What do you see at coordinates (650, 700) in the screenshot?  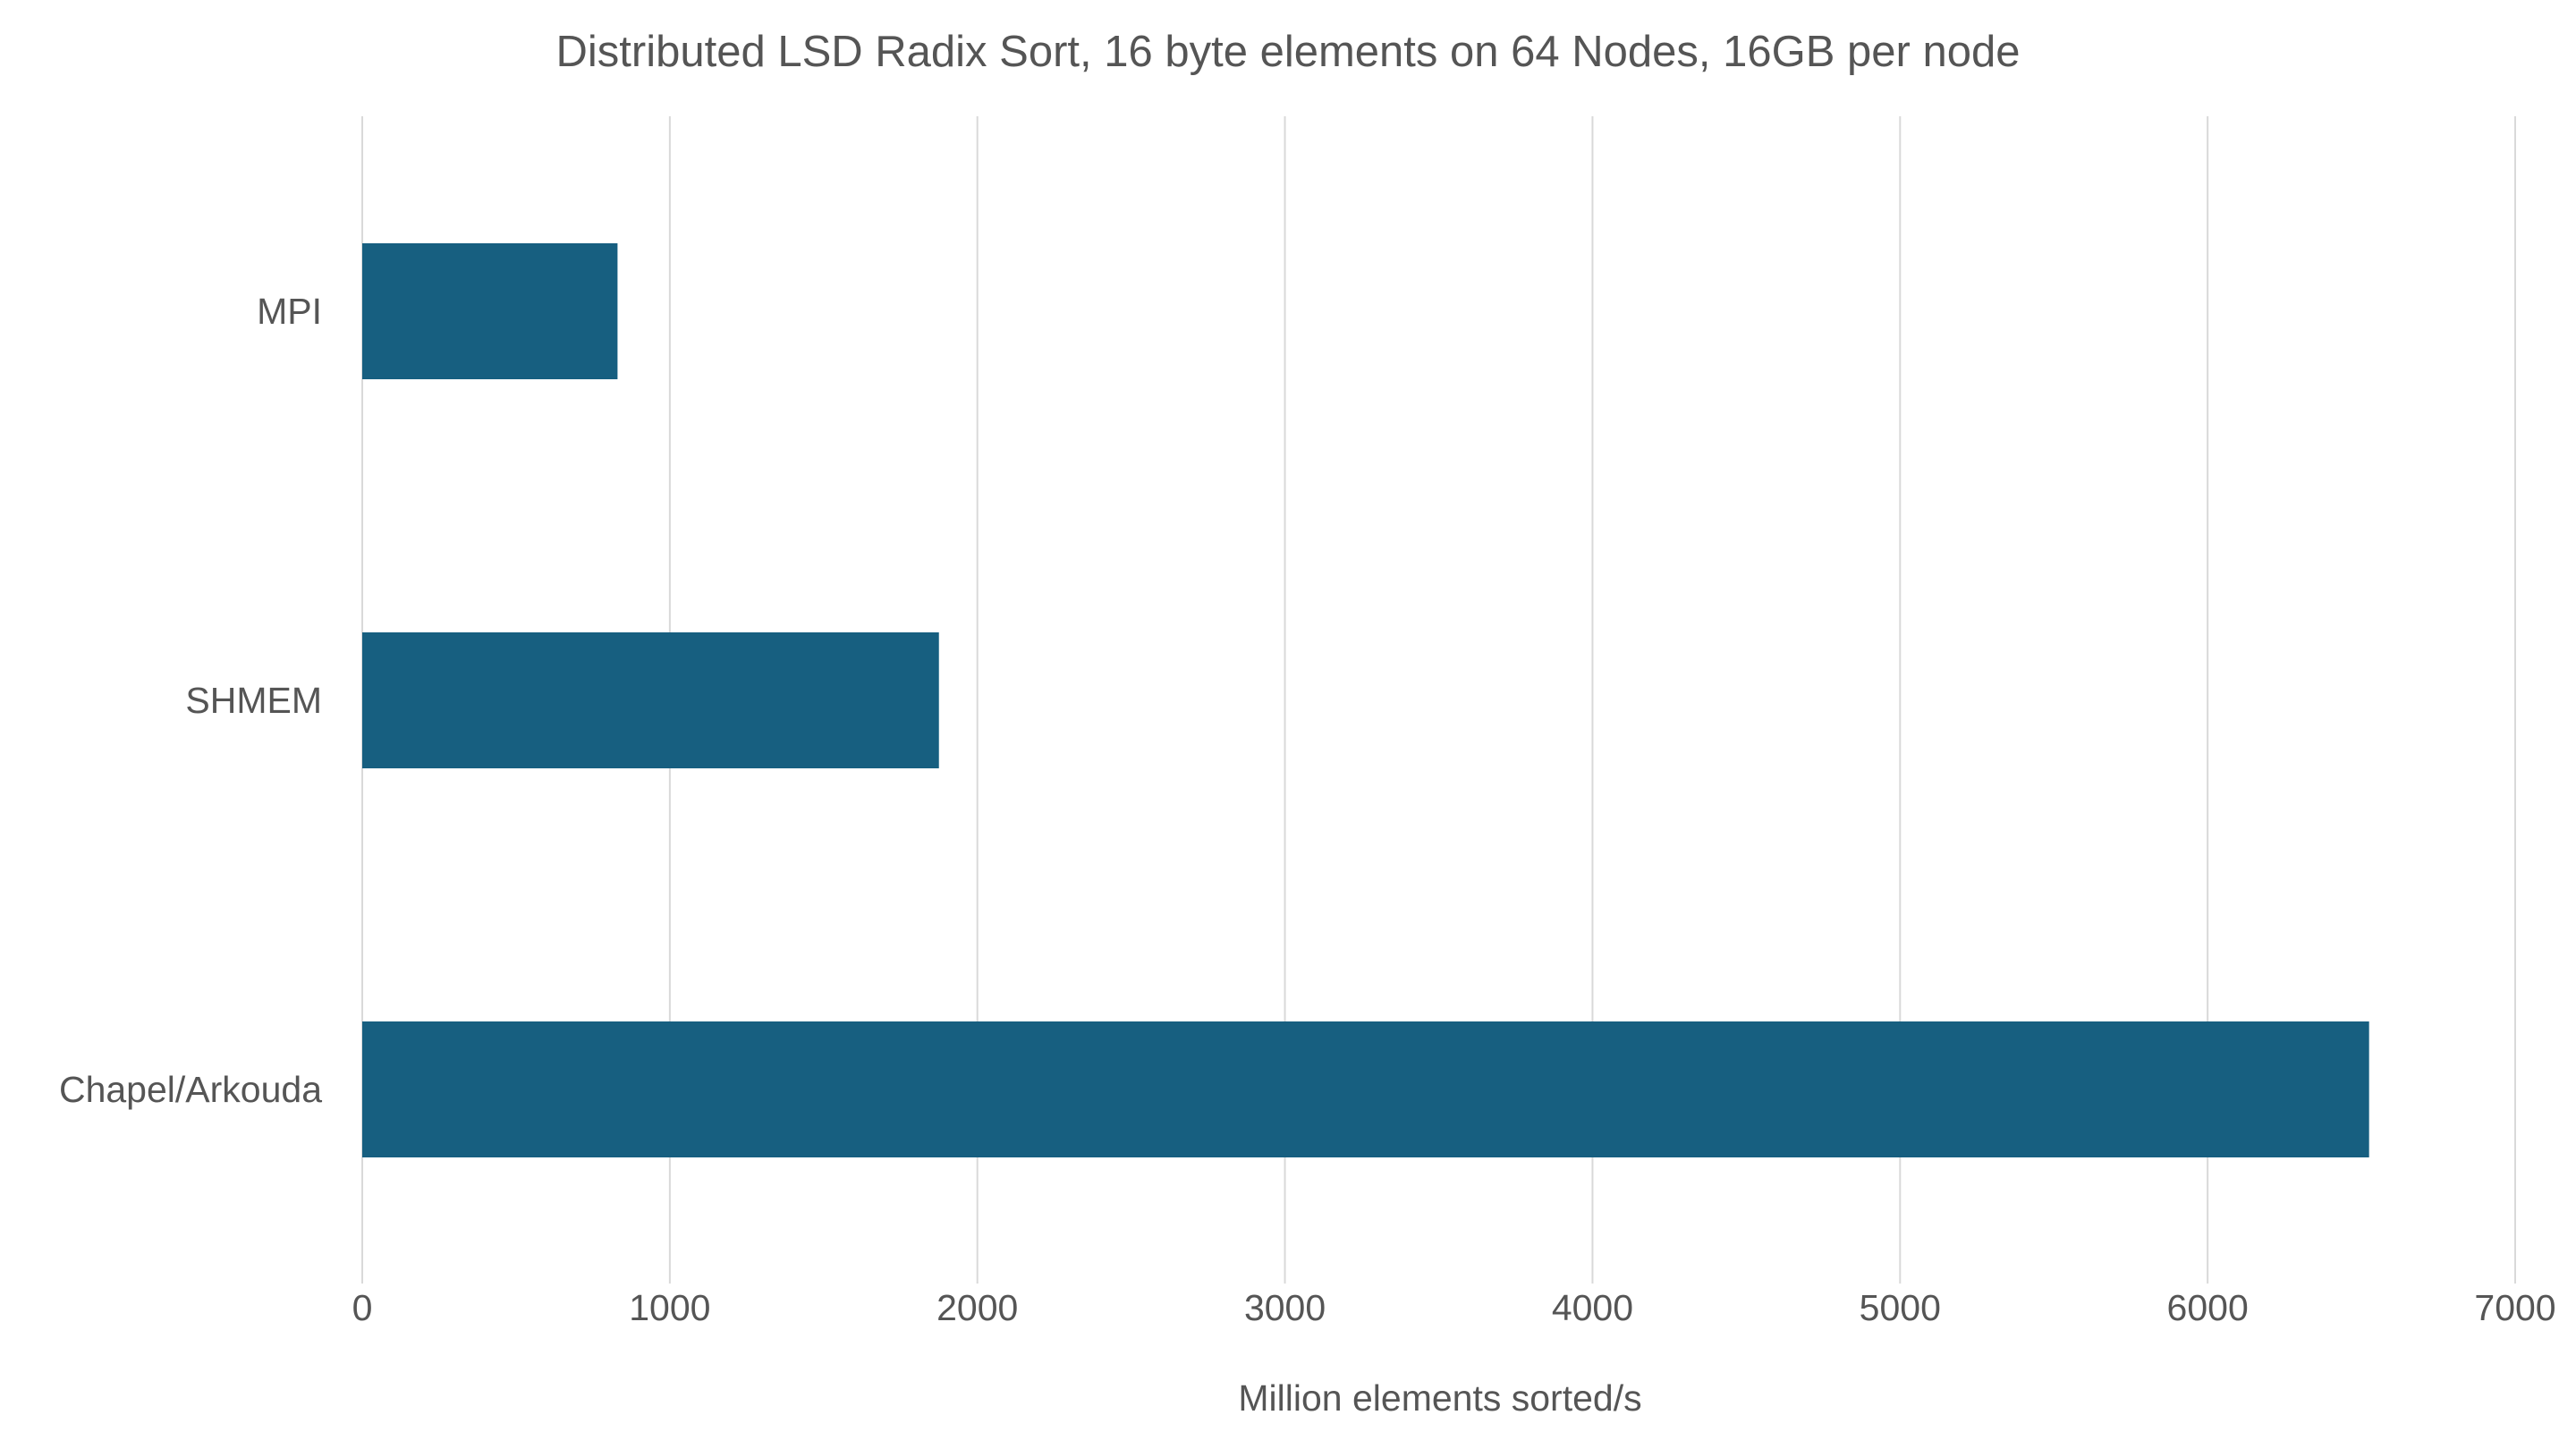 I see `bar-shmem` at bounding box center [650, 700].